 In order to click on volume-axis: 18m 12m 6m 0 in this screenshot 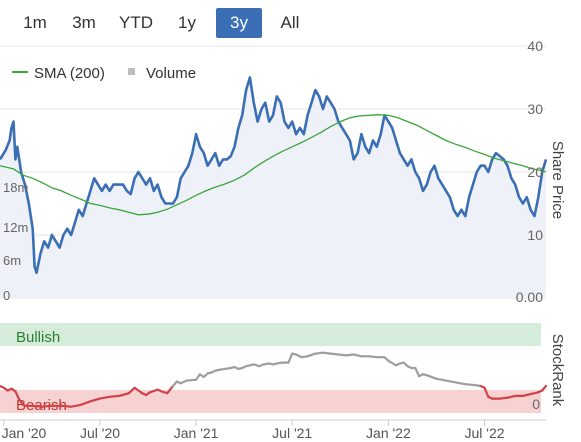, I will do `click(15, 241)`.